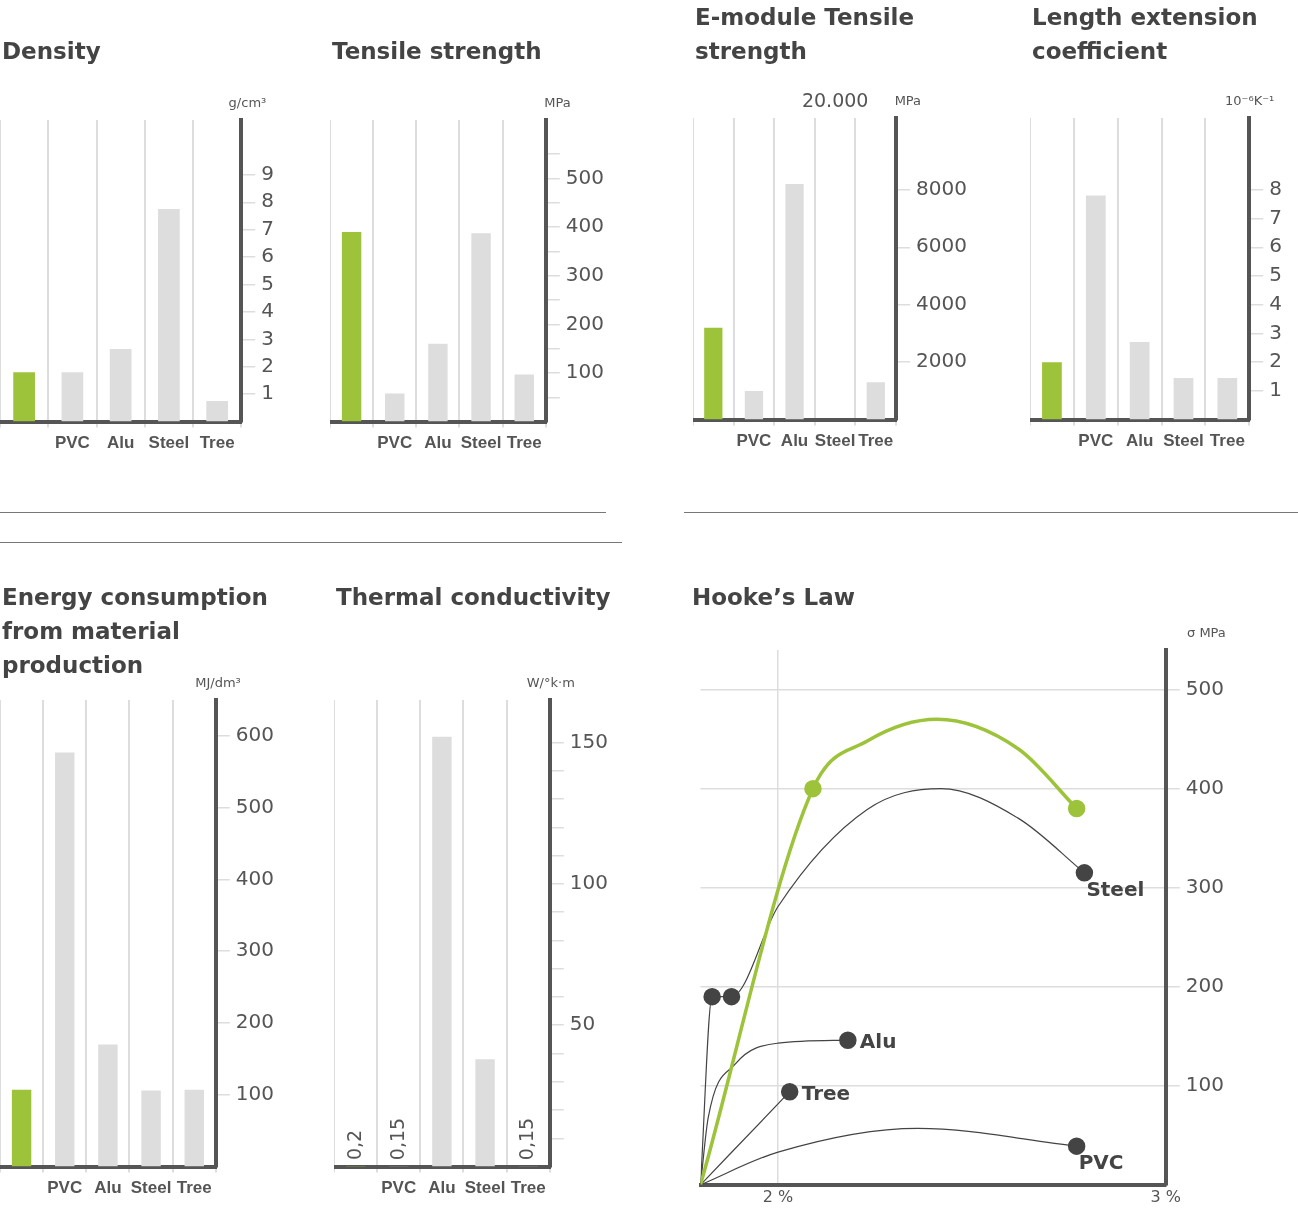  What do you see at coordinates (826, 1092) in the screenshot?
I see `series-label: Tree` at bounding box center [826, 1092].